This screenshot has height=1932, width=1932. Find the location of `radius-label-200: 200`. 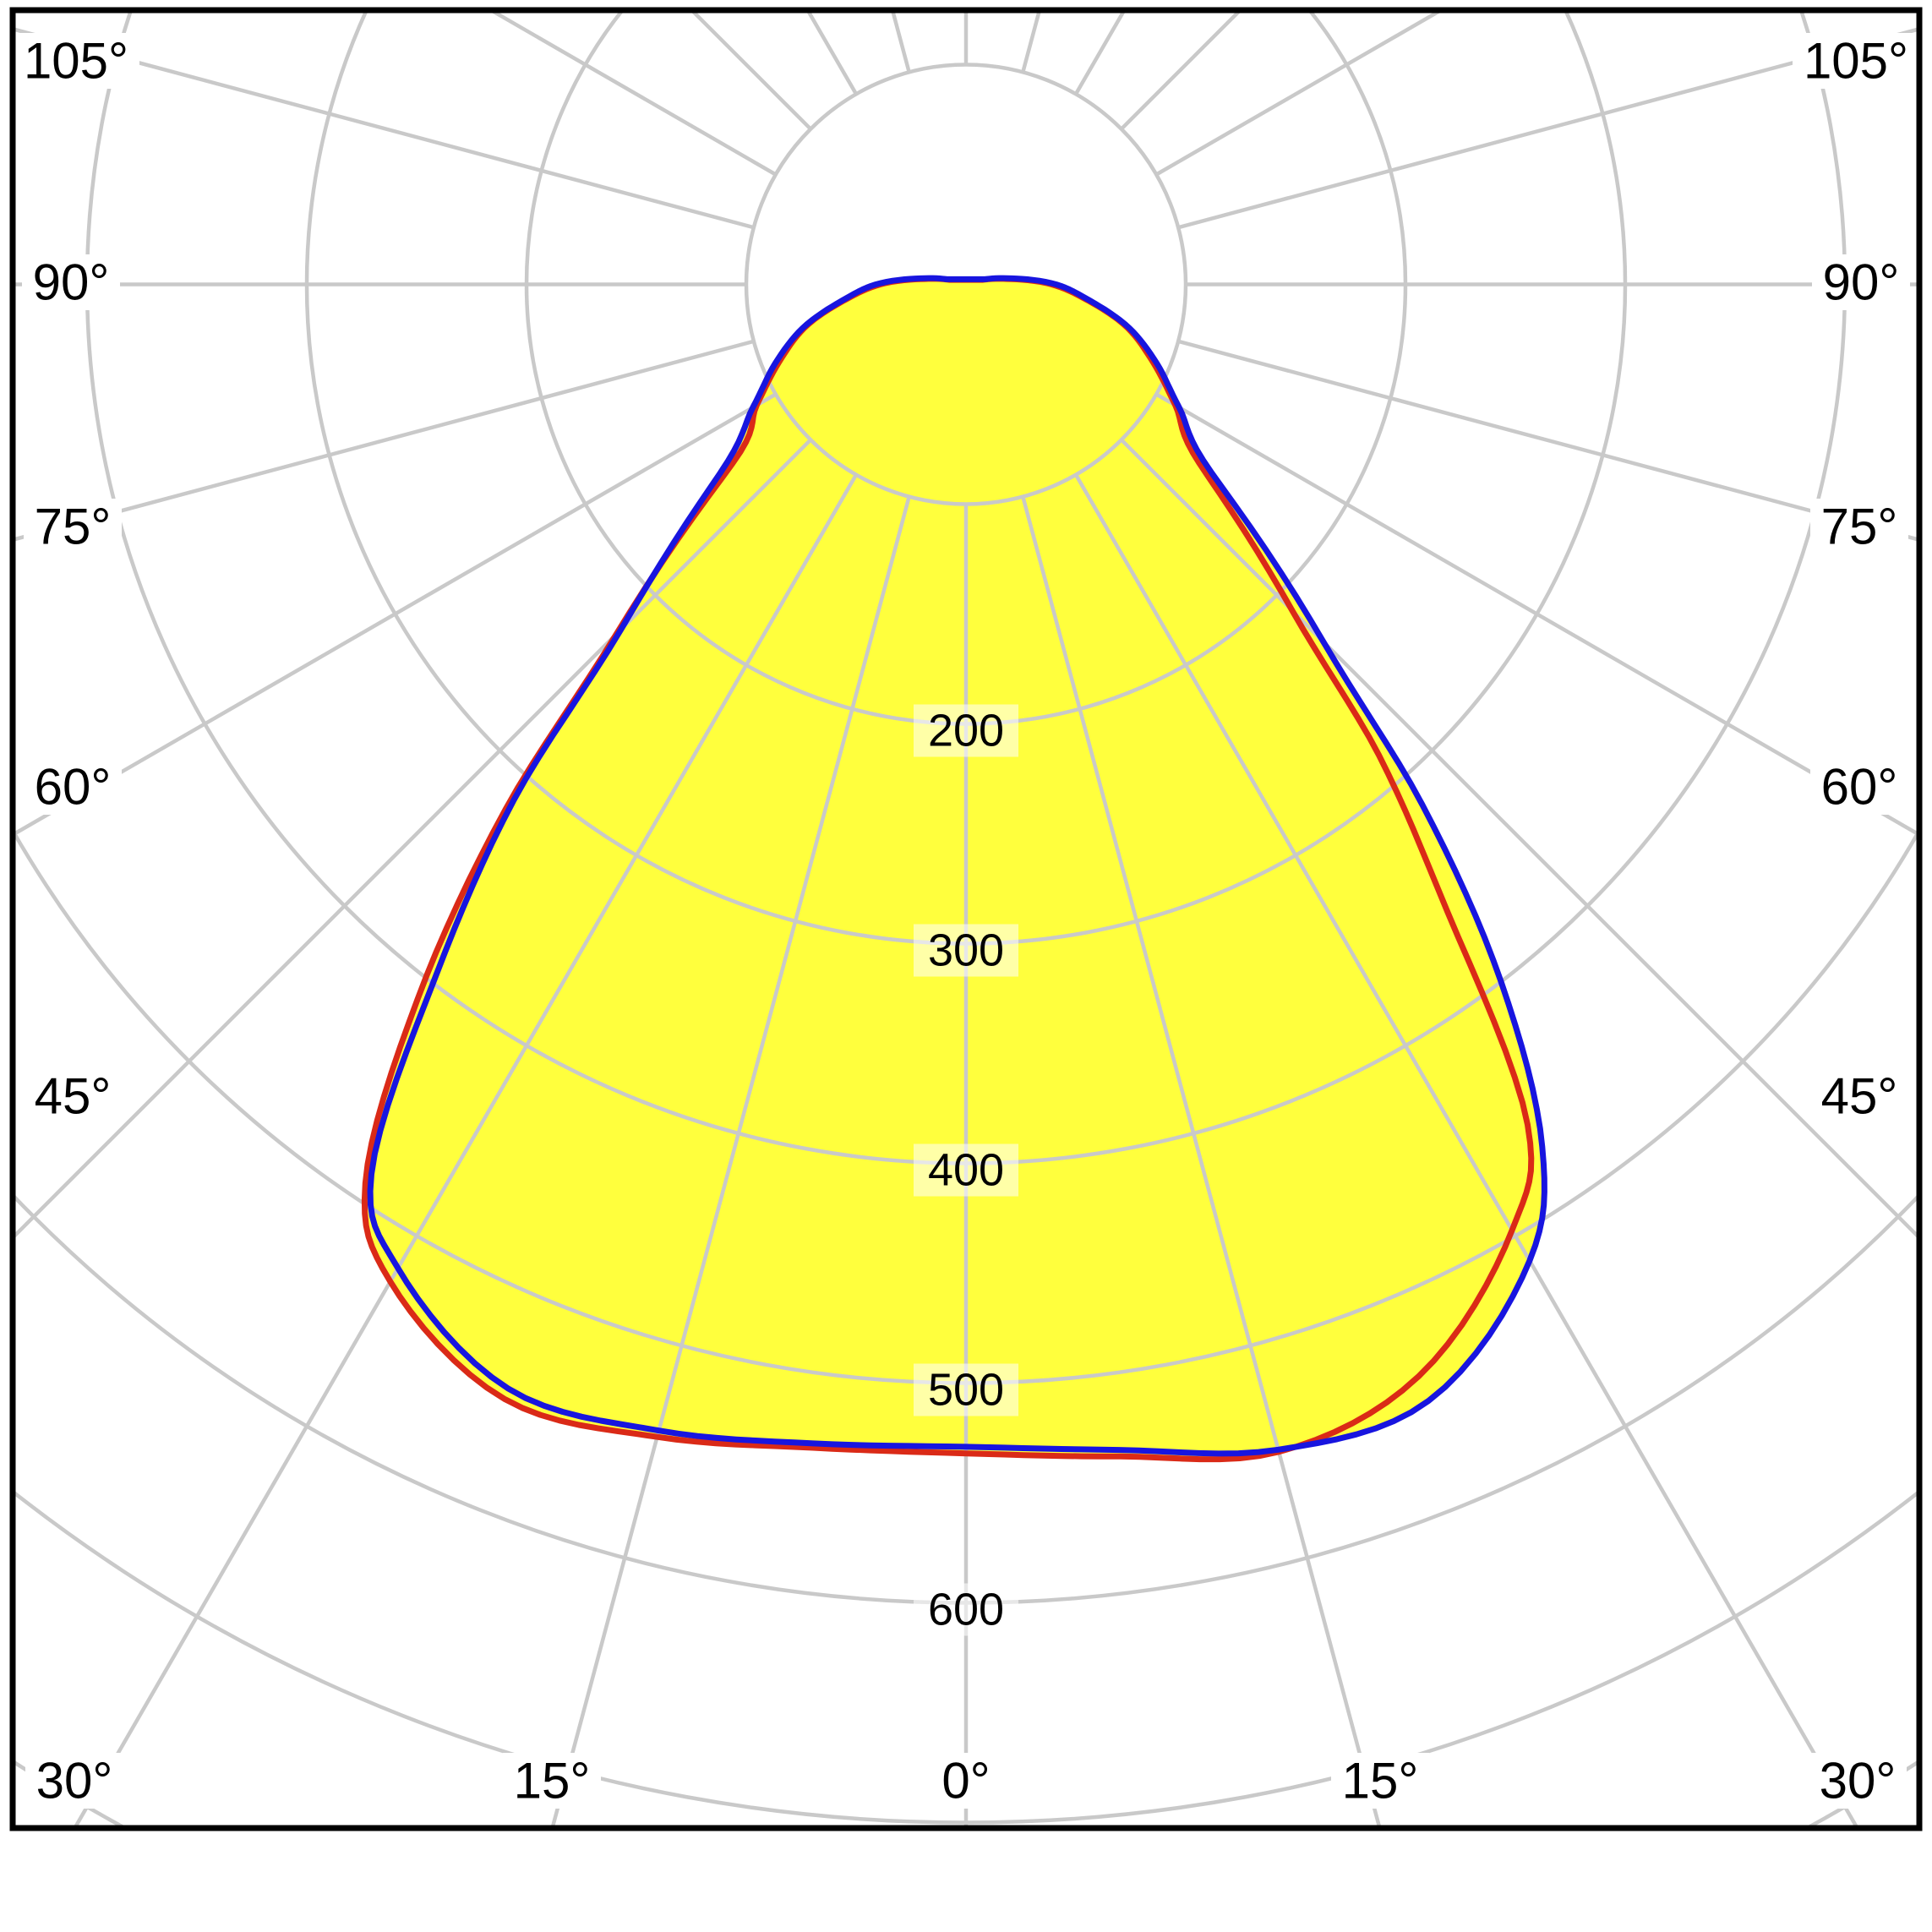

radius-label-200: 200 is located at coordinates (966, 731).